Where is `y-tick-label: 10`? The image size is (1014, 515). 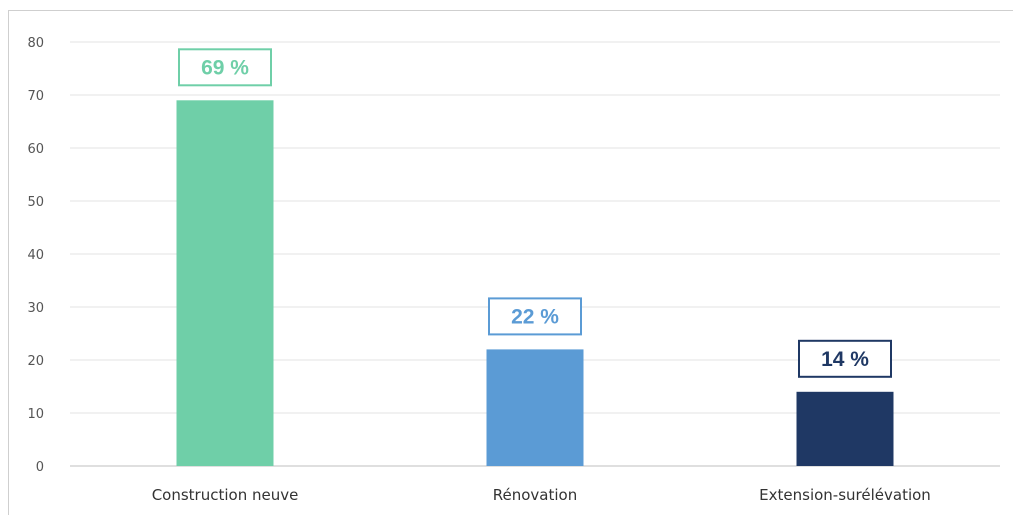
y-tick-label: 10 is located at coordinates (35, 414).